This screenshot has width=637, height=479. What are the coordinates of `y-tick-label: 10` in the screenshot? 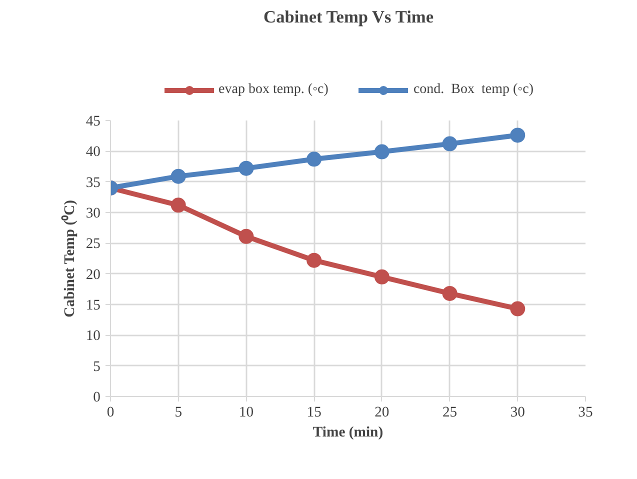 It's located at (93, 336).